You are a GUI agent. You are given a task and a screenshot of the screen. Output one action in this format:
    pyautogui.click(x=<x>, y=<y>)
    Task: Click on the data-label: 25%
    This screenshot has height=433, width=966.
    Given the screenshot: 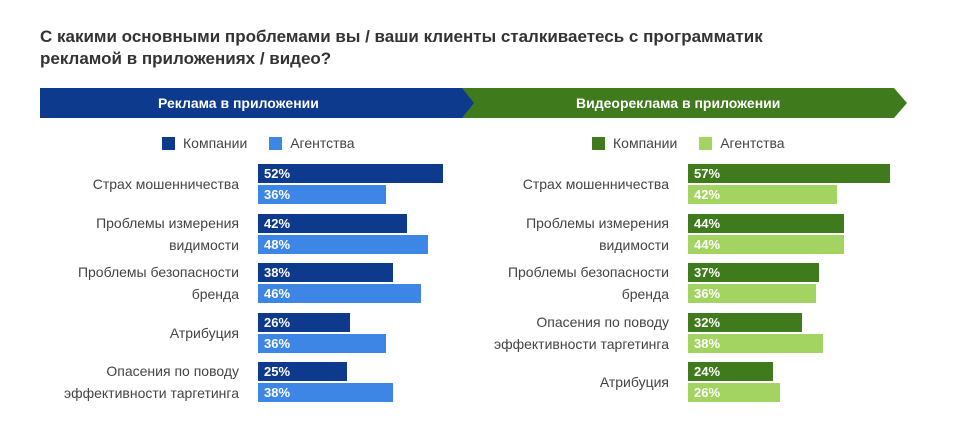 What is the action you would take?
    pyautogui.click(x=277, y=371)
    